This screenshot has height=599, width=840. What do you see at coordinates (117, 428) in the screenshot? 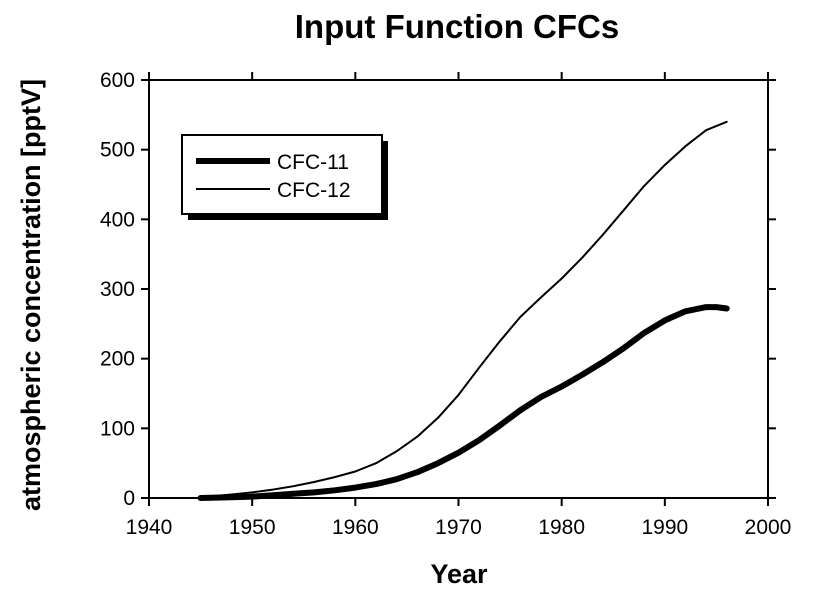
I see `y-tick-label: 100` at bounding box center [117, 428].